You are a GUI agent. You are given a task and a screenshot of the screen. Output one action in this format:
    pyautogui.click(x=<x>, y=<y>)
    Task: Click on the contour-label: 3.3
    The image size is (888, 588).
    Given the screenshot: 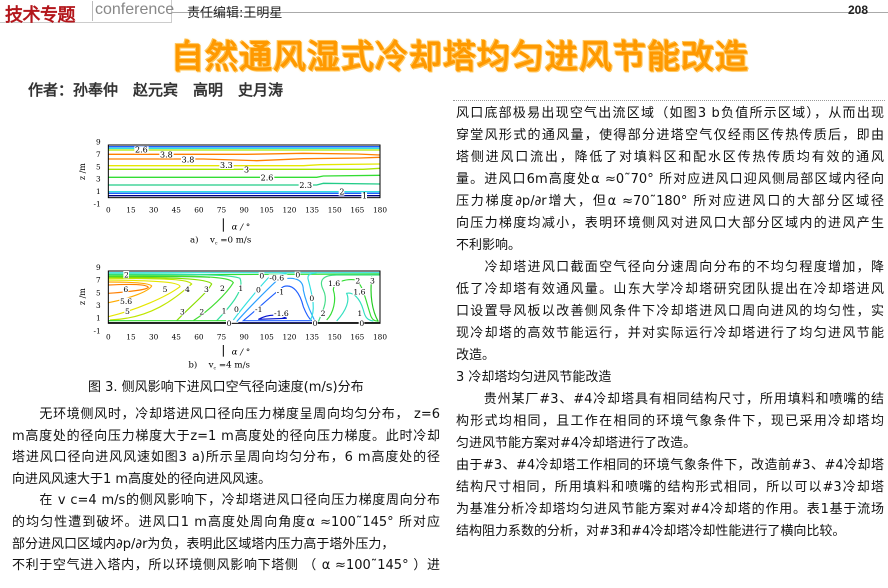 What is the action you would take?
    pyautogui.click(x=226, y=165)
    